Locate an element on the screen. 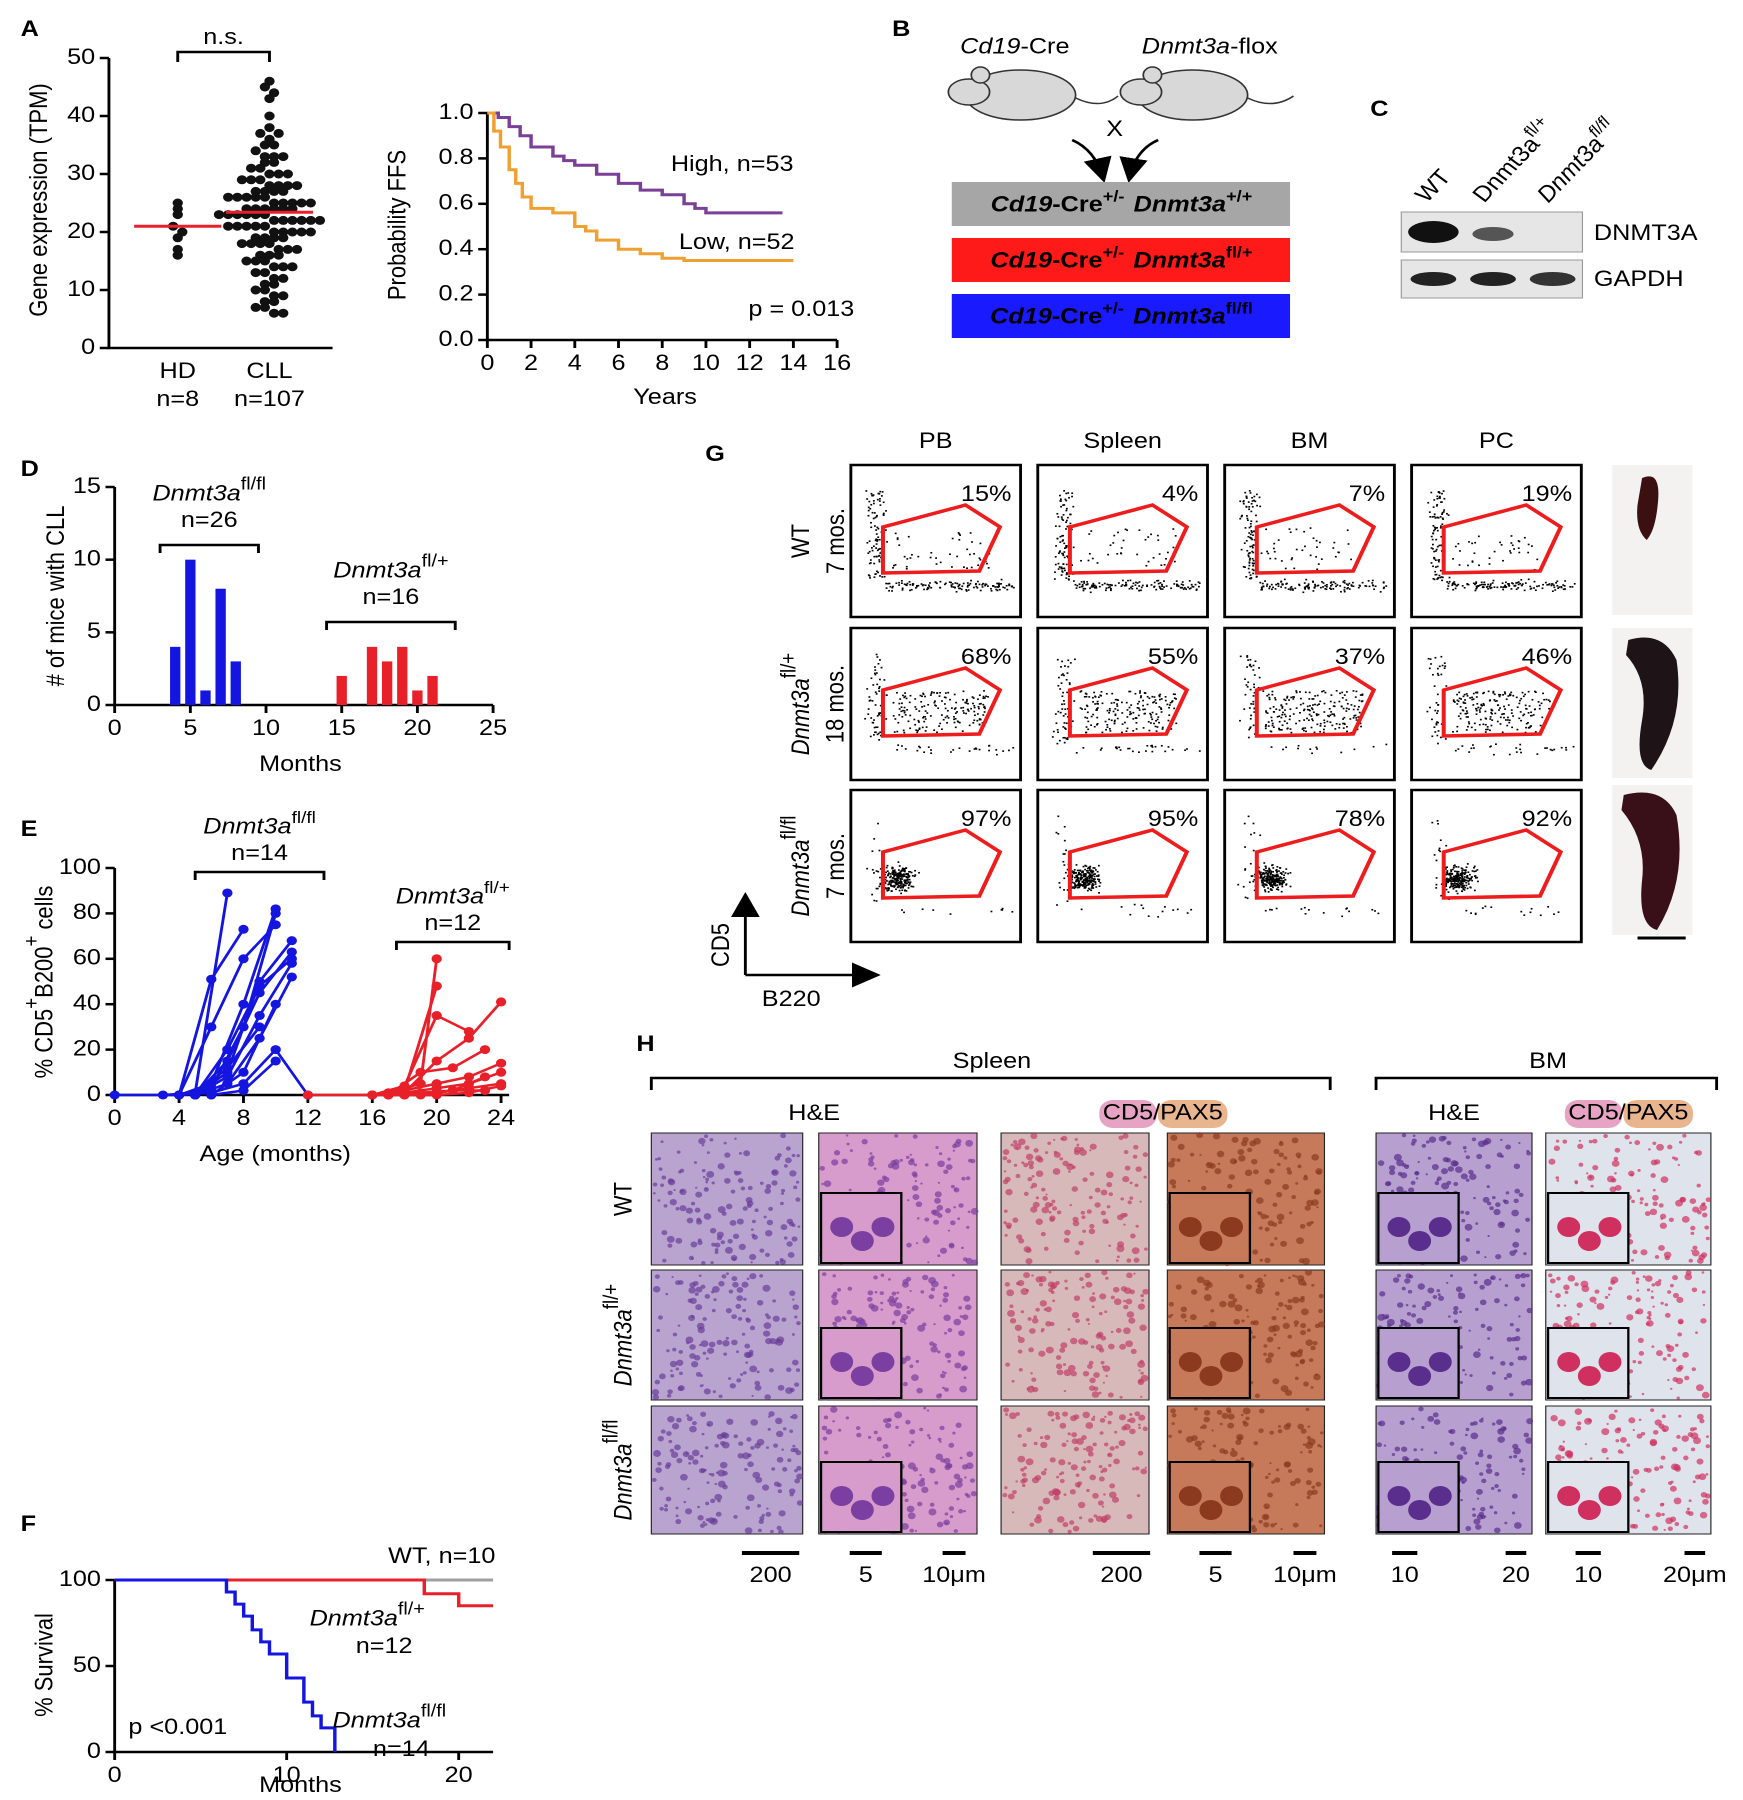 The image size is (1743, 1800). y-tick-label: 0.6 is located at coordinates (456, 203).